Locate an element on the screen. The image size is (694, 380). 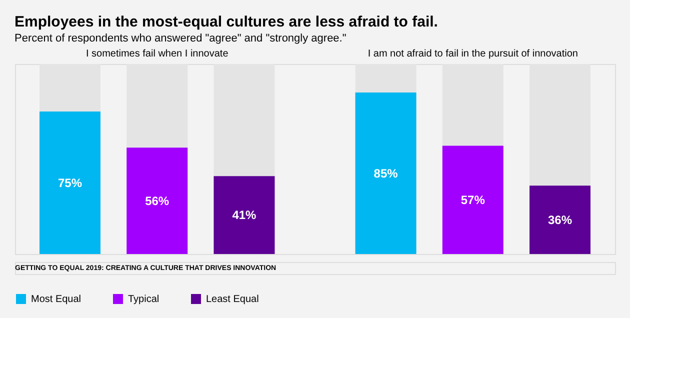
data-label: 56% is located at coordinates (157, 201).